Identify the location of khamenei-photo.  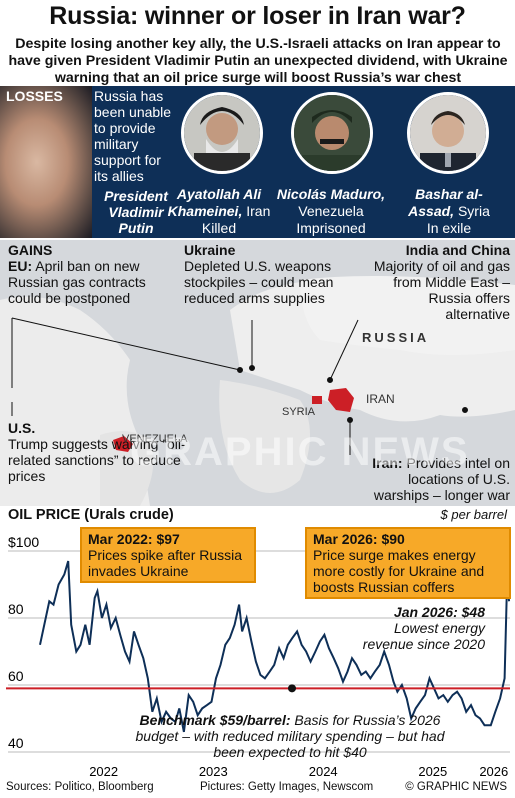
(222, 133).